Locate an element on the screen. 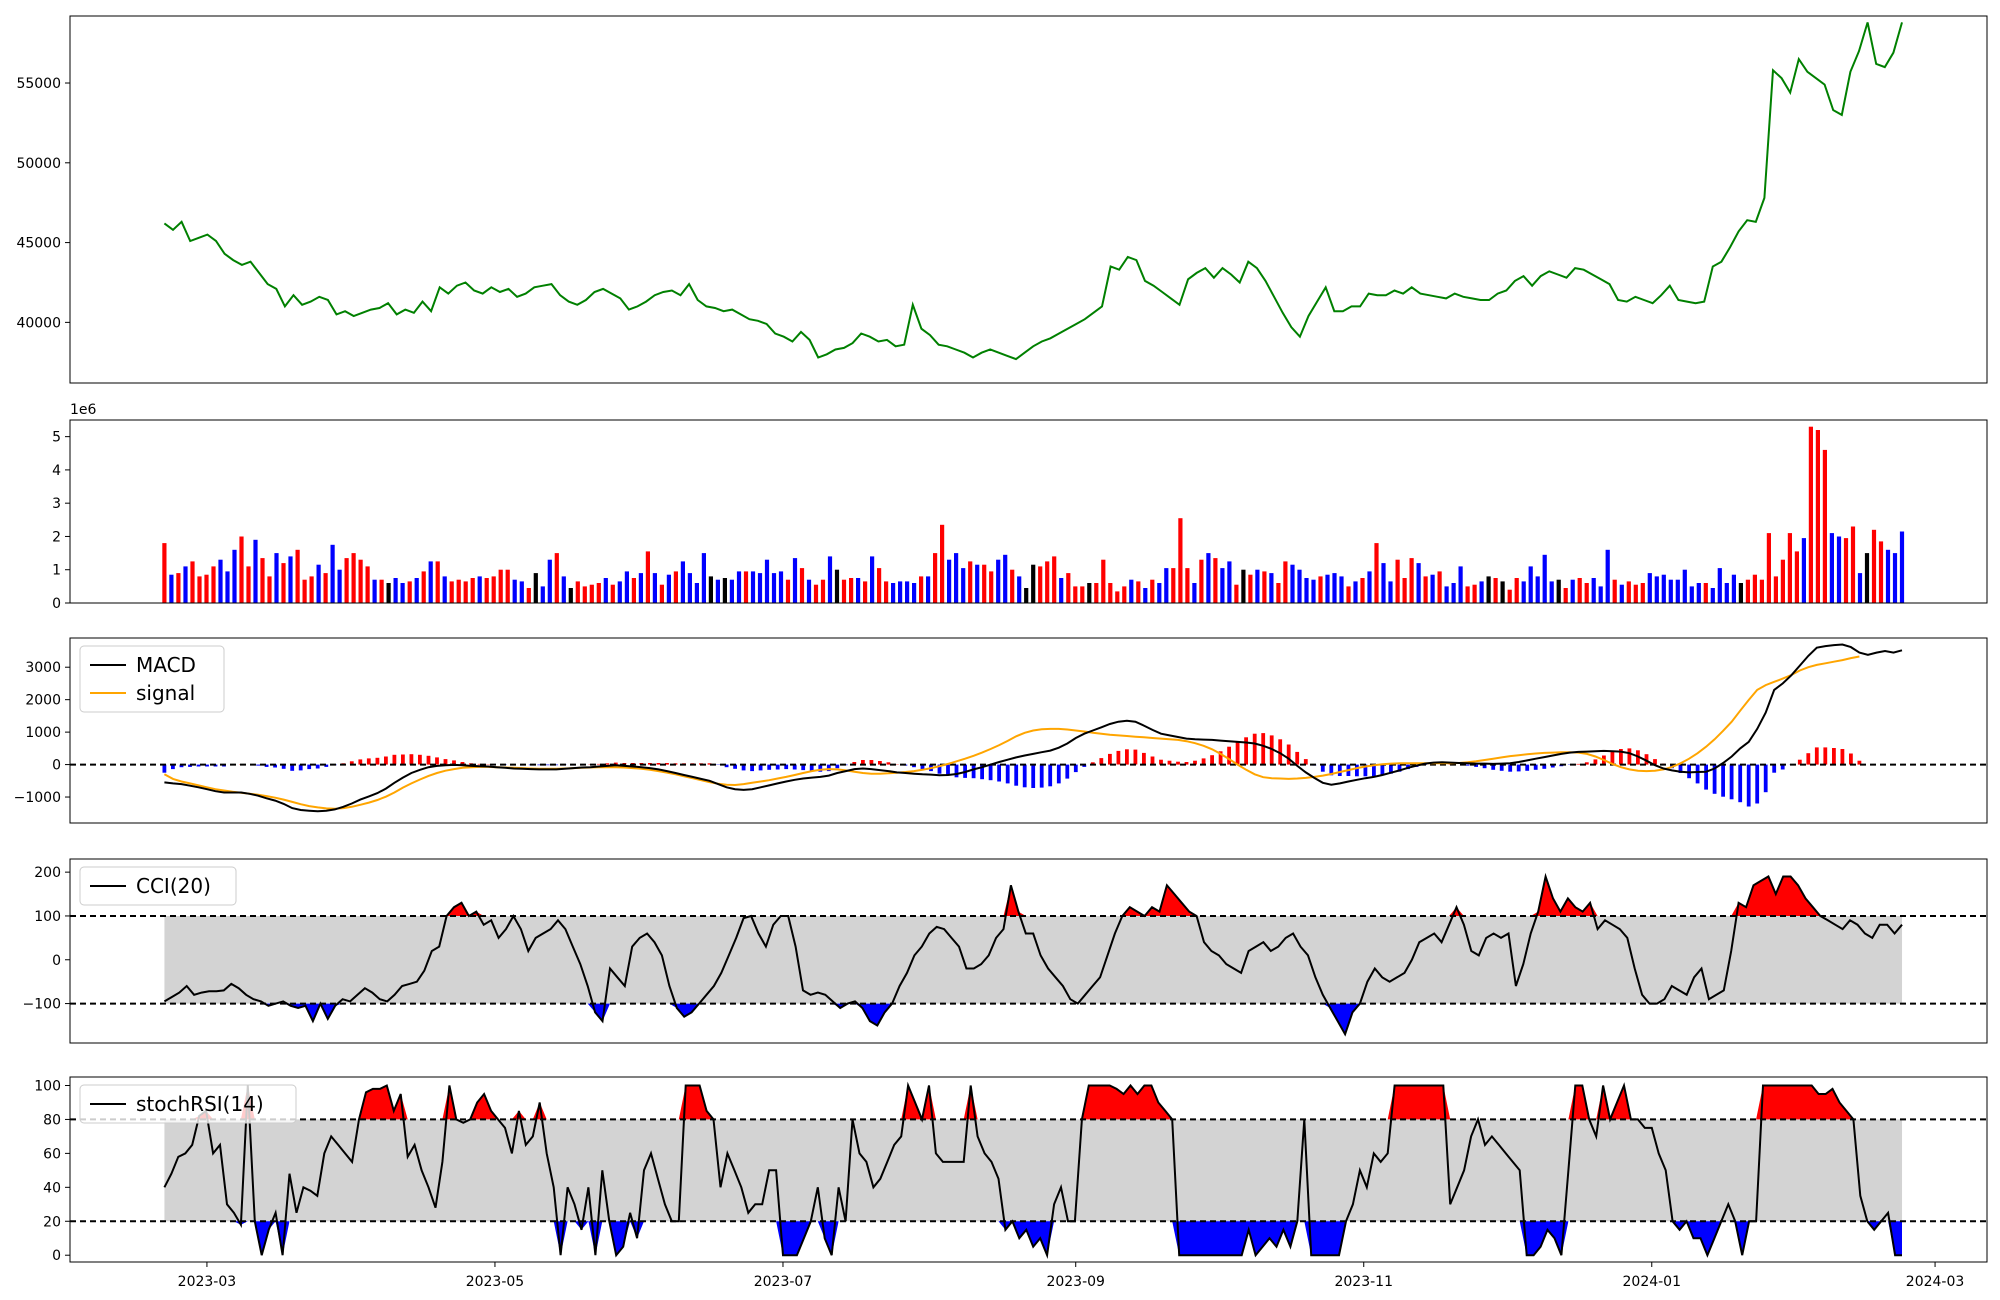 The height and width of the screenshot is (1300, 2000). x-tick-label: 2023-09 is located at coordinates (1075, 1282).